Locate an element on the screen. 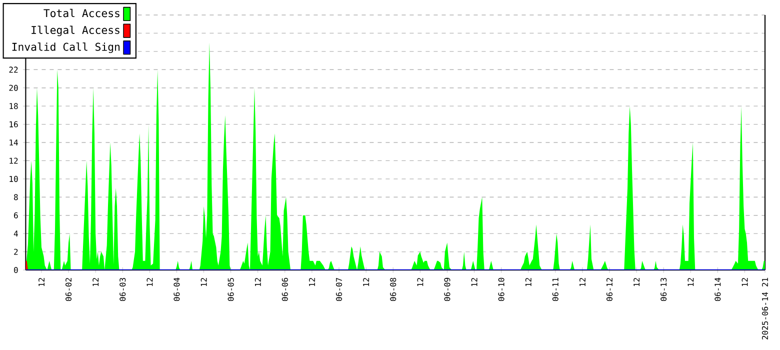 The image size is (780, 350). x-tick-label: 2025-06-14 21 is located at coordinates (765, 309).